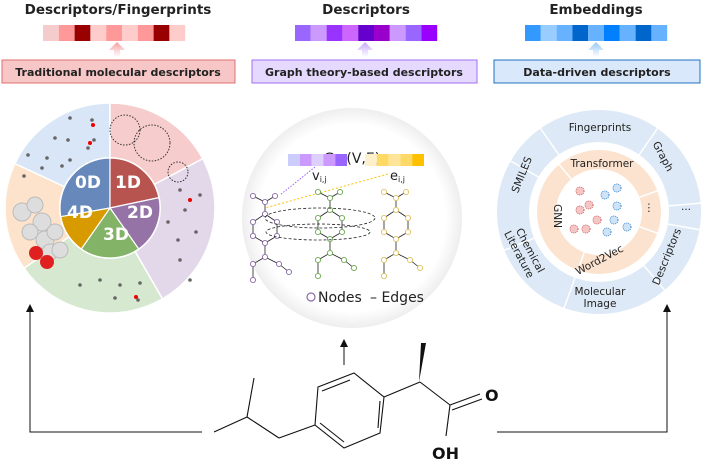 The width and height of the screenshot is (704, 464). I want to click on wheel-inner-ellipsis: ⋮, so click(649, 208).